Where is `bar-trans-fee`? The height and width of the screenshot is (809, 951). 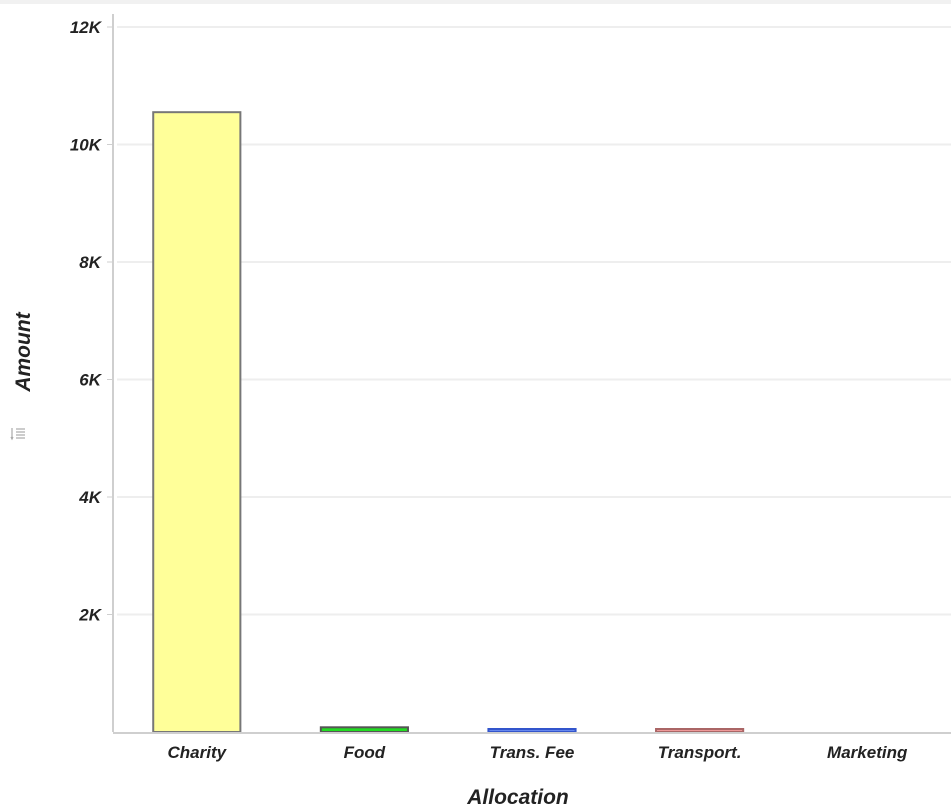
bar-trans-fee is located at coordinates (532, 730).